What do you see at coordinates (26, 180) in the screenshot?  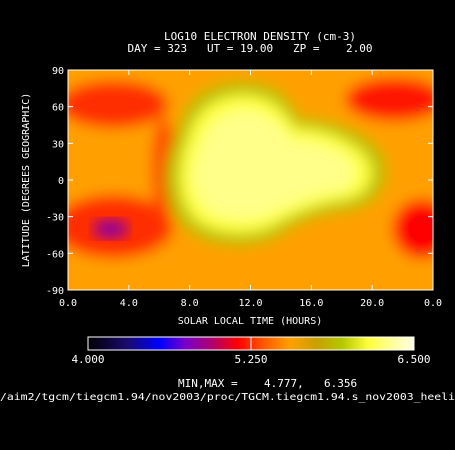 I see `y-axis-label: LATITUDE (DEGREES GEOGRAPHIC)` at bounding box center [26, 180].